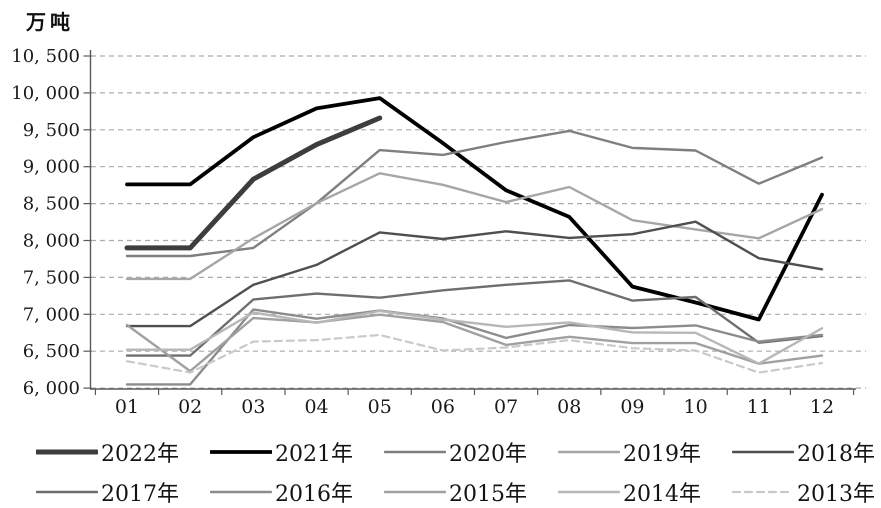 The image size is (881, 508). I want to click on x-tick-label: 05, so click(380, 407).